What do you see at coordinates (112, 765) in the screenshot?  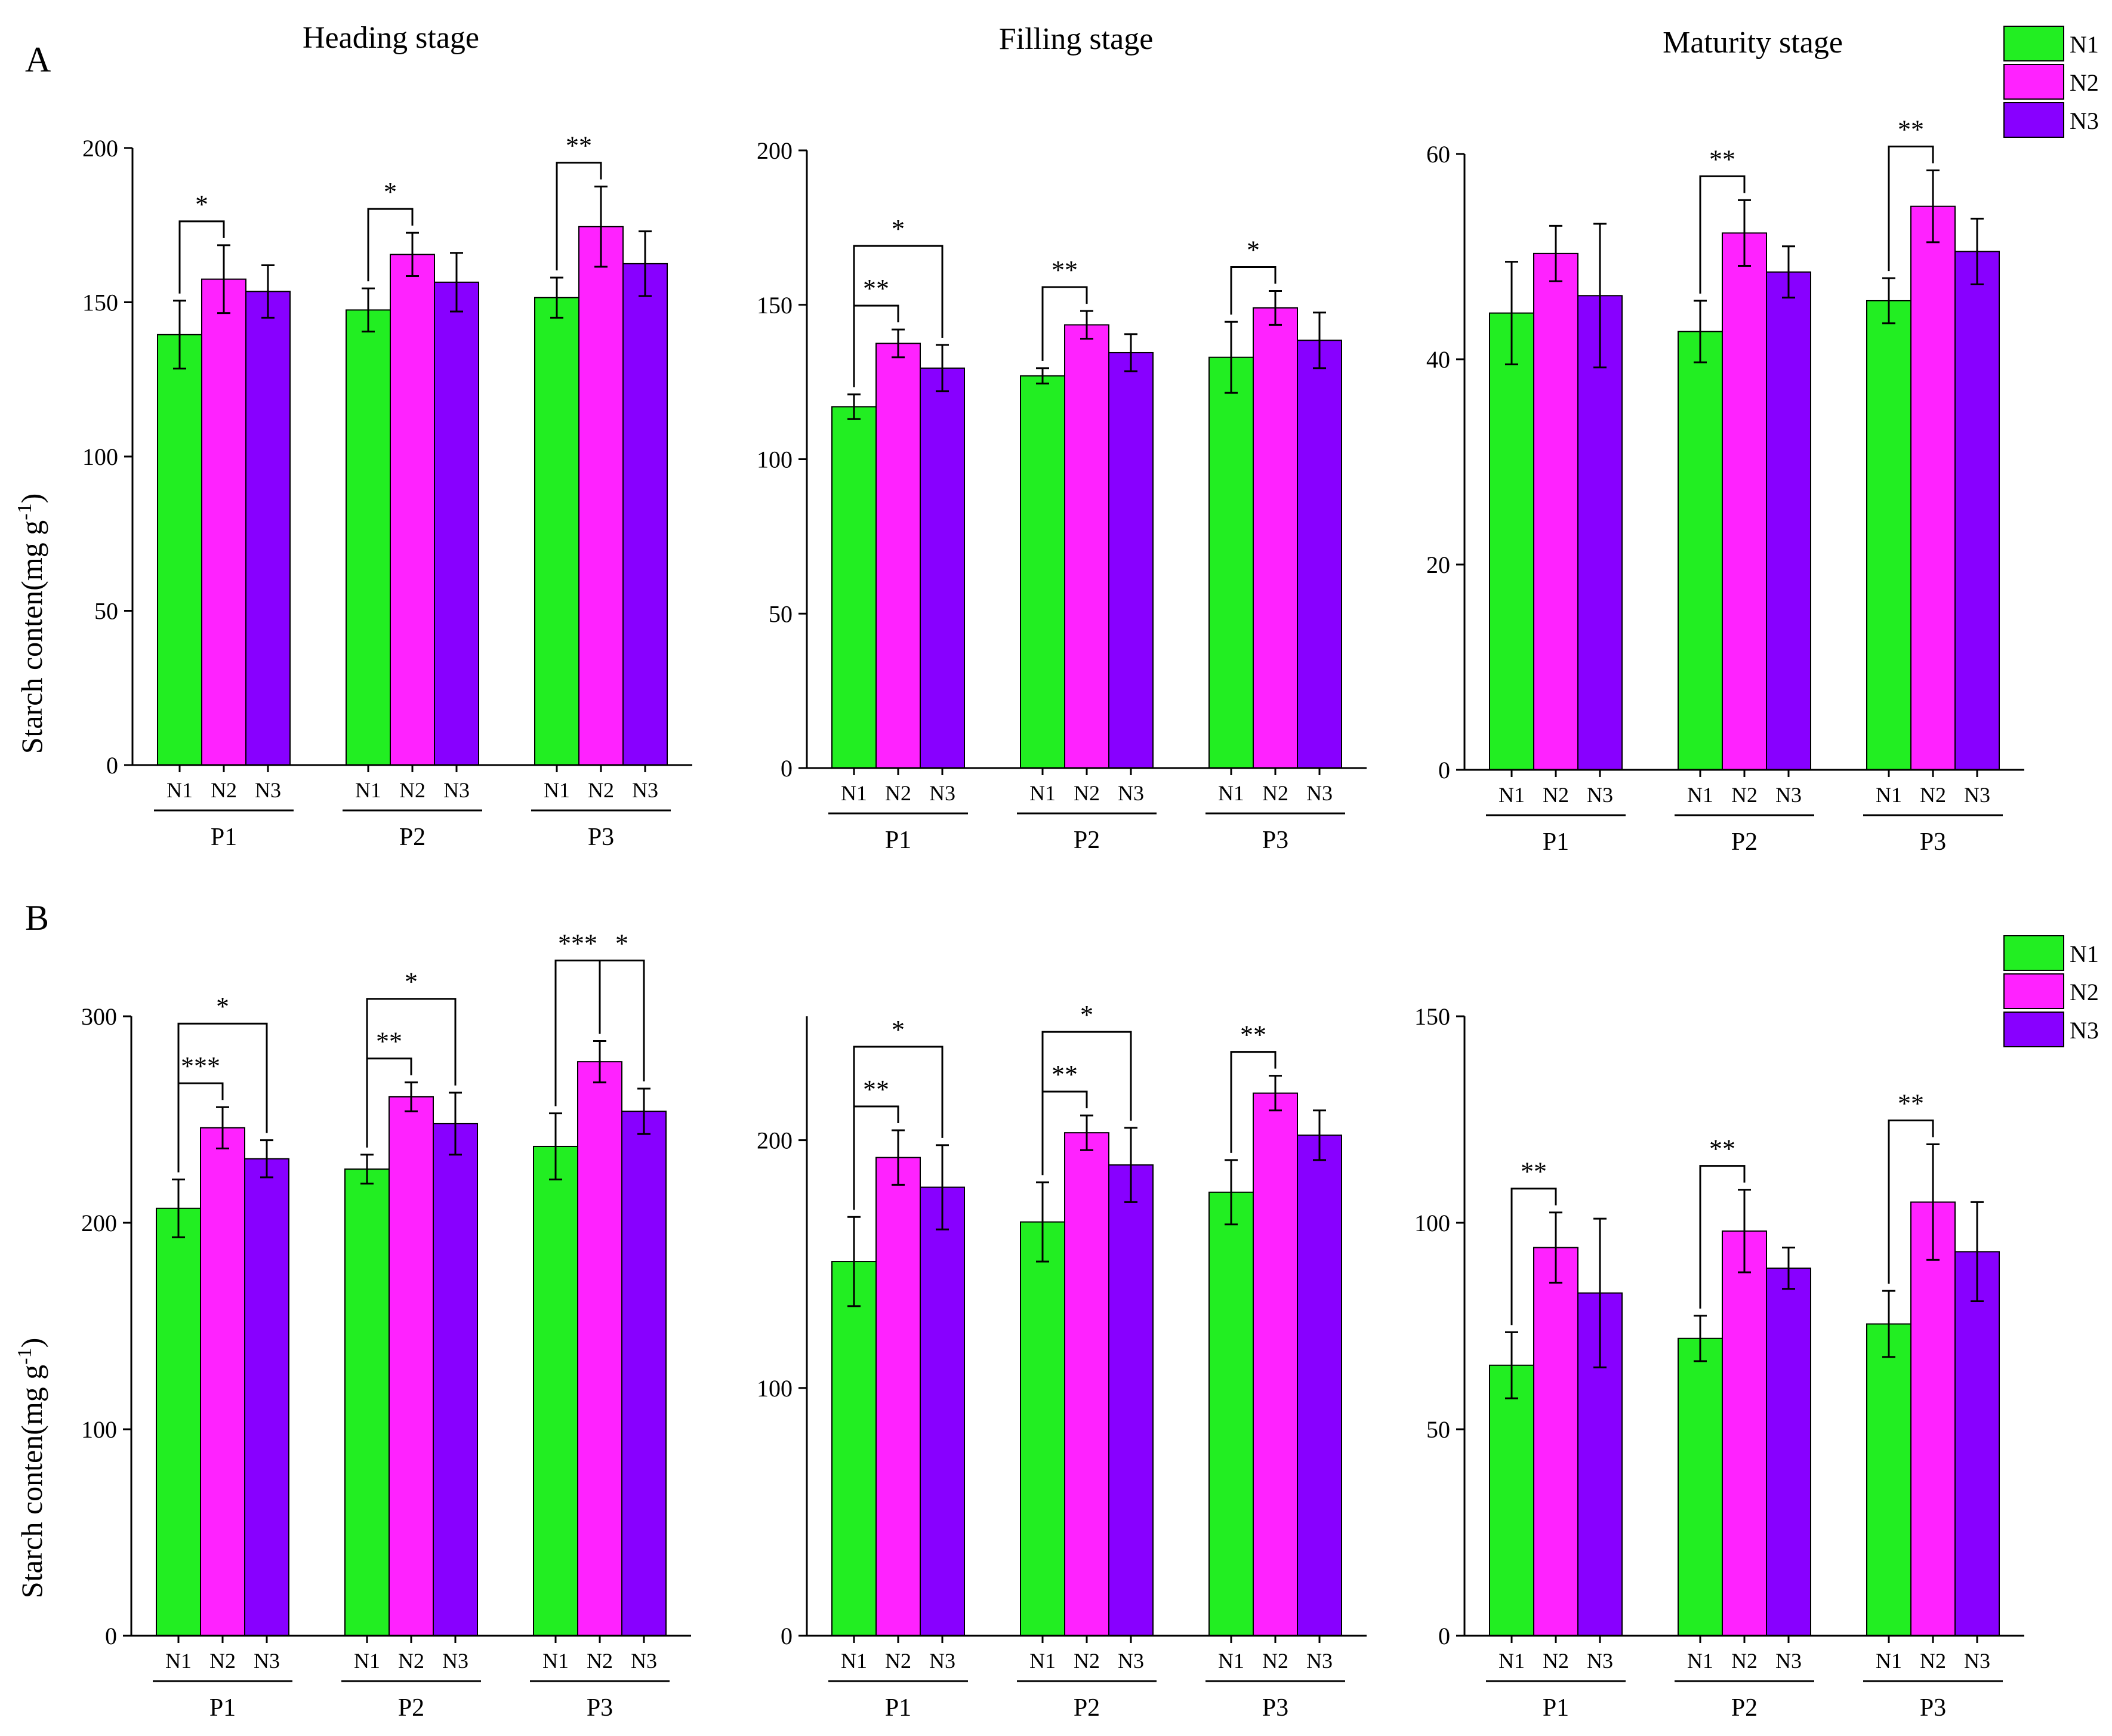 I see `y-tick-label: 0` at bounding box center [112, 765].